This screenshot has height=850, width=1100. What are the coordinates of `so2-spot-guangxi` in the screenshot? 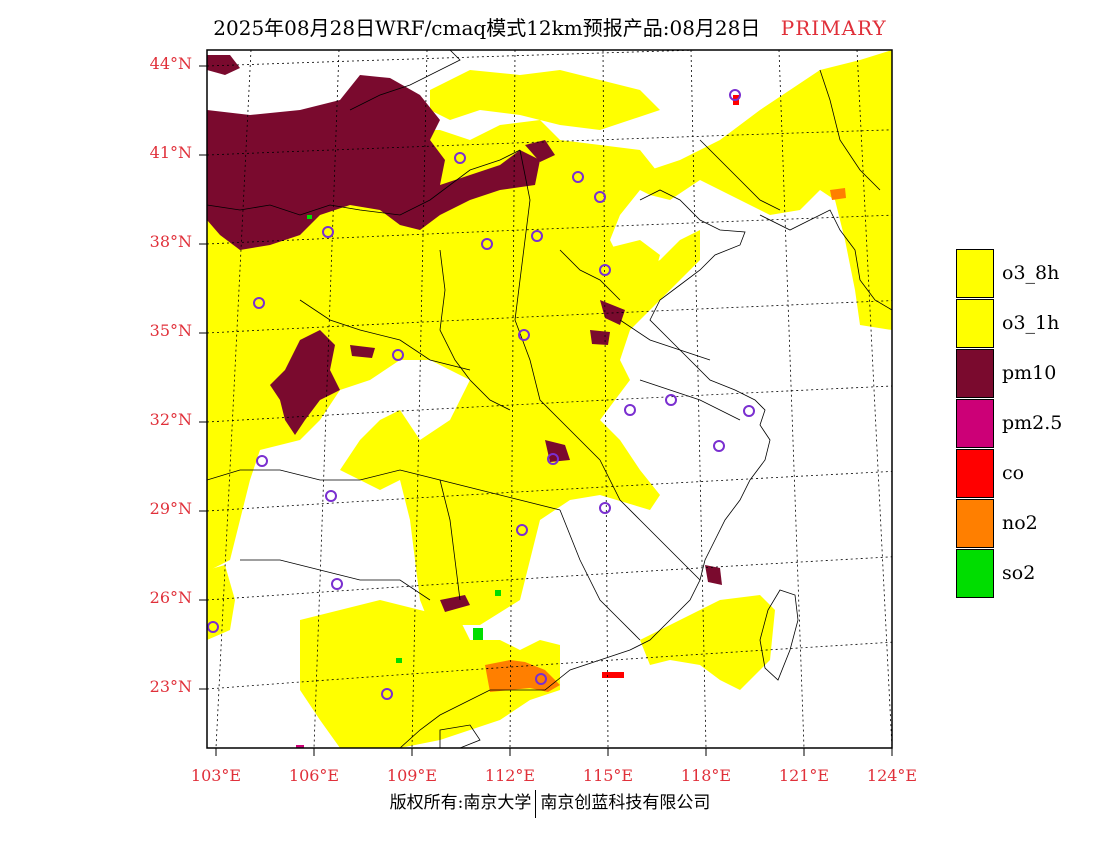 It's located at (478, 634).